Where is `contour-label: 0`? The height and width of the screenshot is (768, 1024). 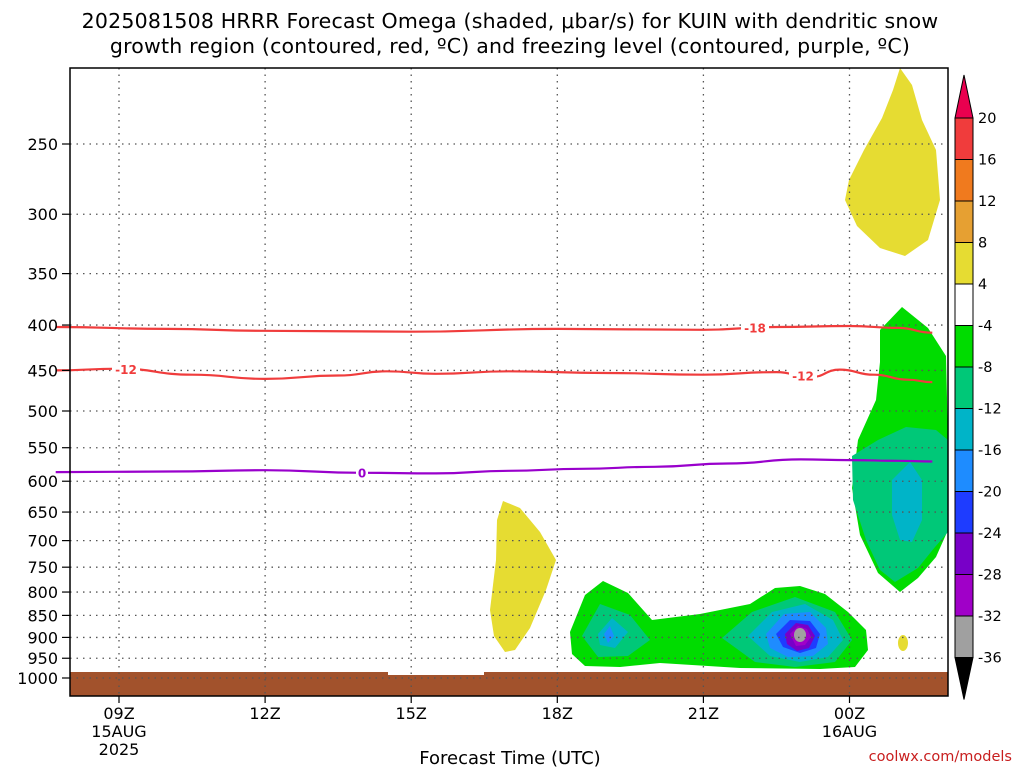 contour-label: 0 is located at coordinates (362, 473).